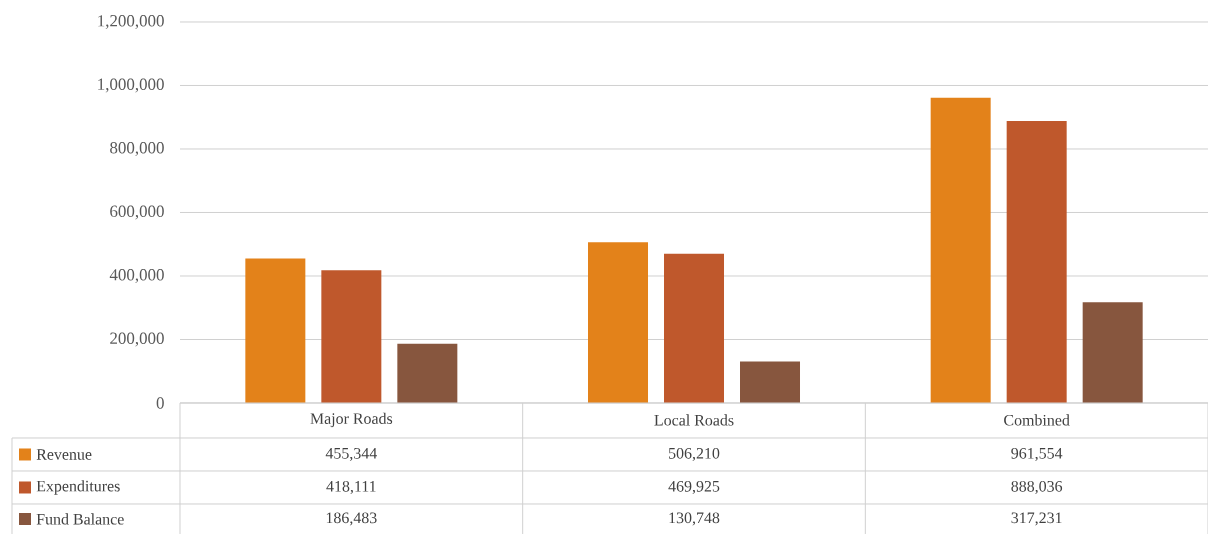 The image size is (1208, 534). Describe the element at coordinates (694, 420) in the screenshot. I see `x-tick-label: Local Roads` at that location.